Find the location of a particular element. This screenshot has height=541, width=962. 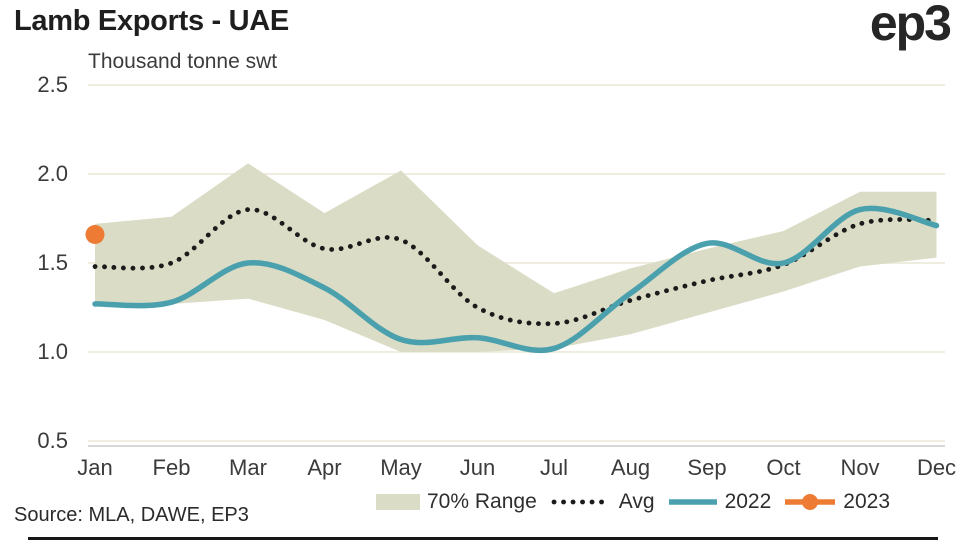

legend-item-2023: 2023 is located at coordinates (837, 502).